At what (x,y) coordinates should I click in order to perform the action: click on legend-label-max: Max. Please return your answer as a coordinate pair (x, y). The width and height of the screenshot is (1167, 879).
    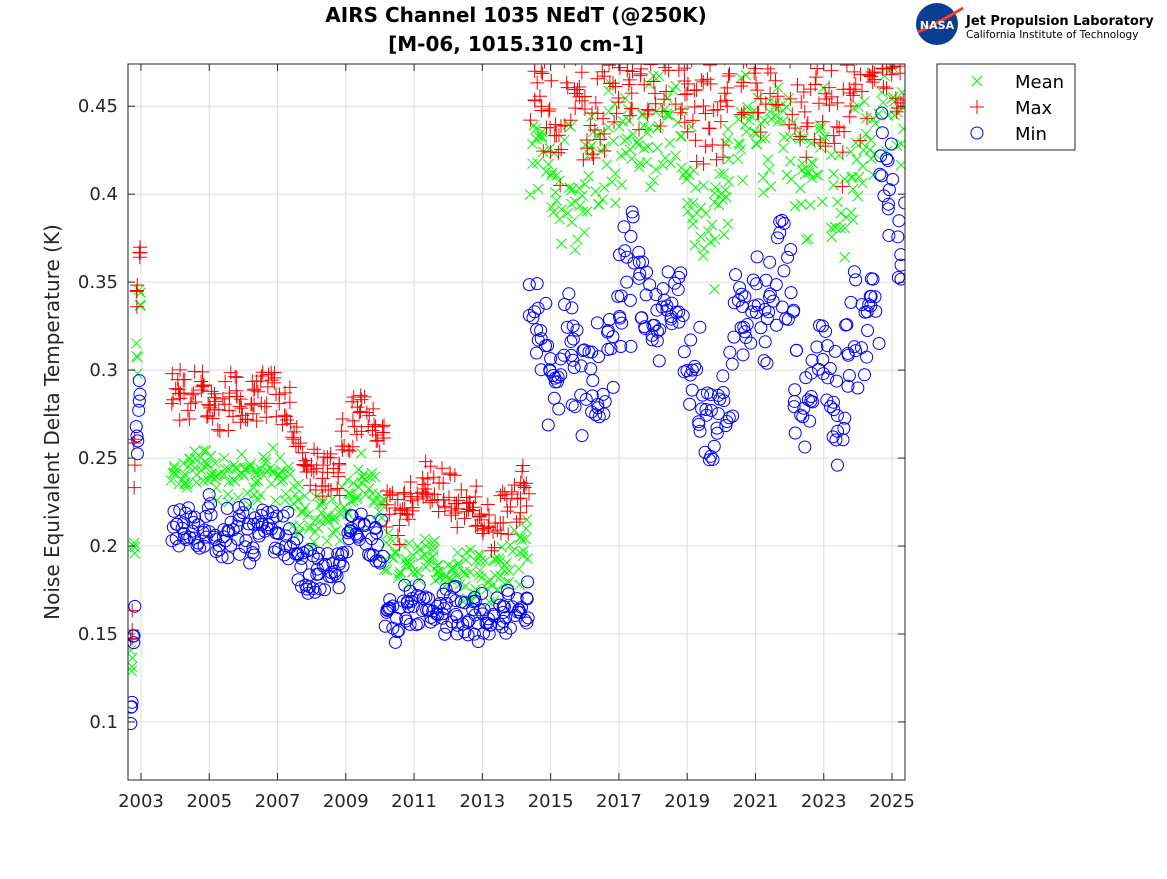
    Looking at the image, I should click on (1034, 108).